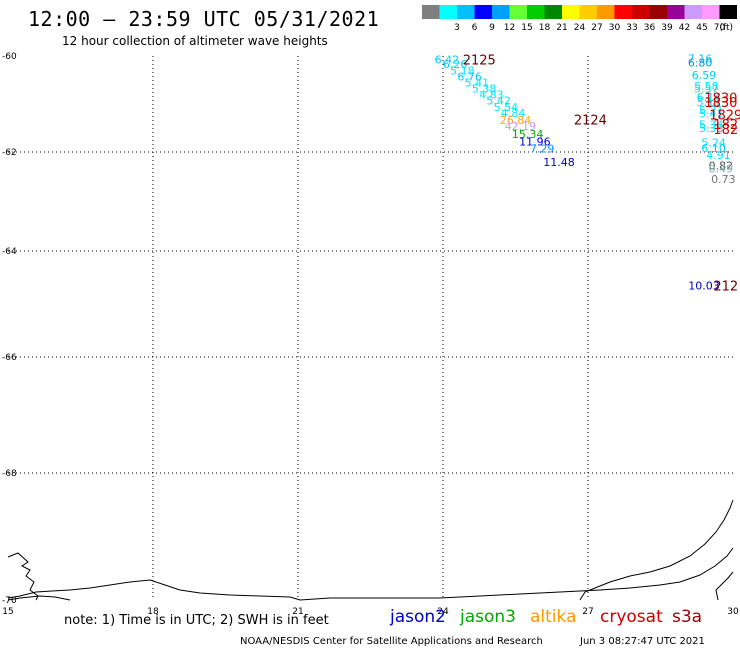 The width and height of the screenshot is (740, 650). Describe the element at coordinates (724, 586) in the screenshot. I see `coastline-cape` at that location.